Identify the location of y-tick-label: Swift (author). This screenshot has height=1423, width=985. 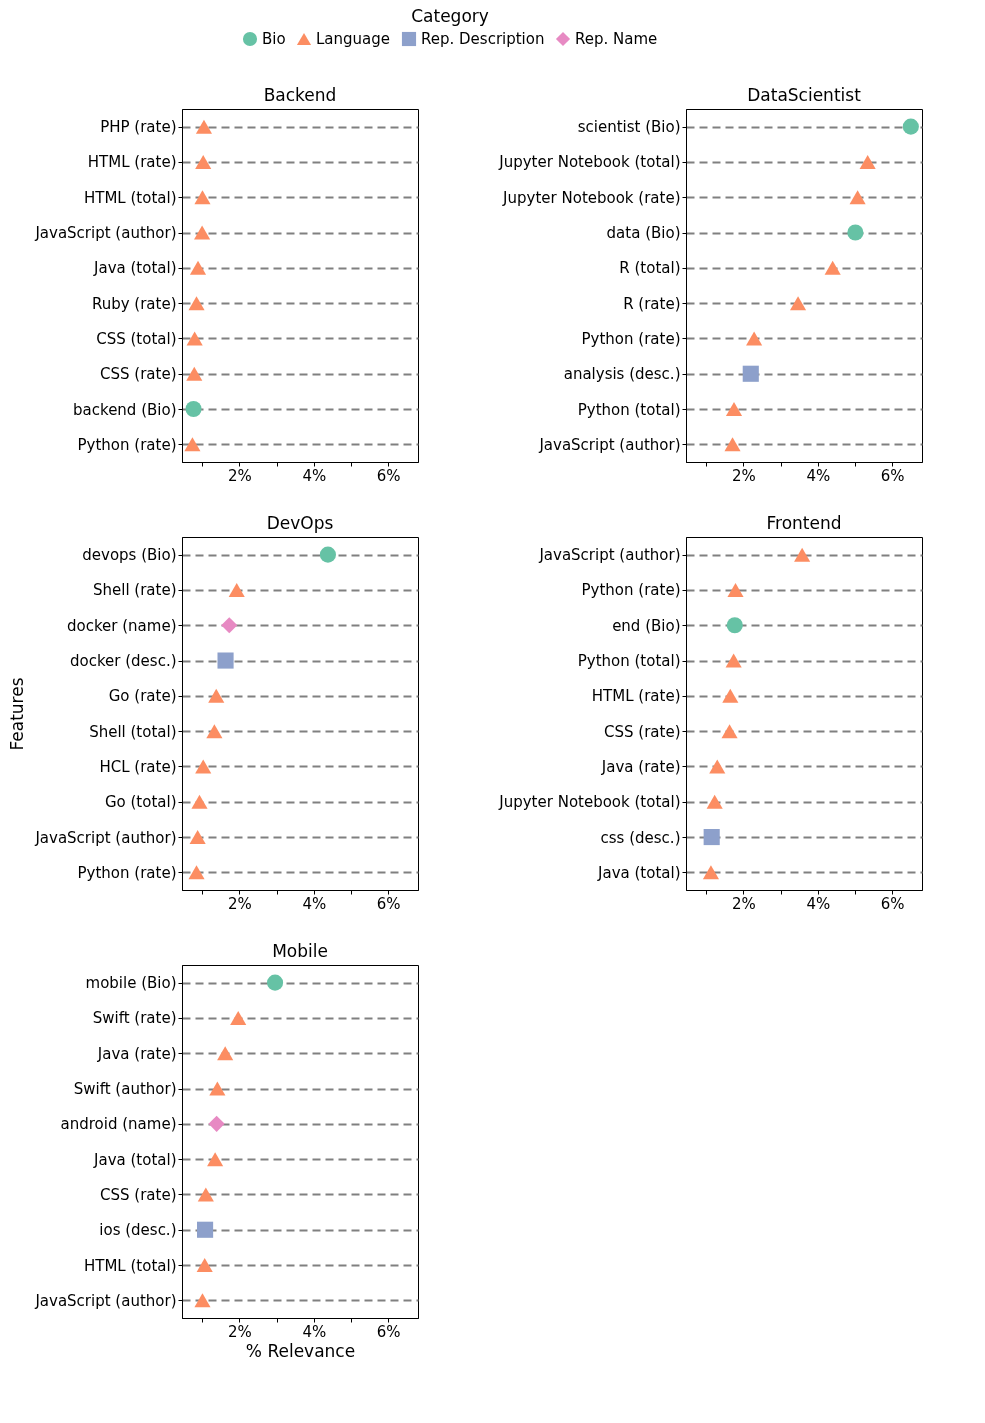
(125, 1089).